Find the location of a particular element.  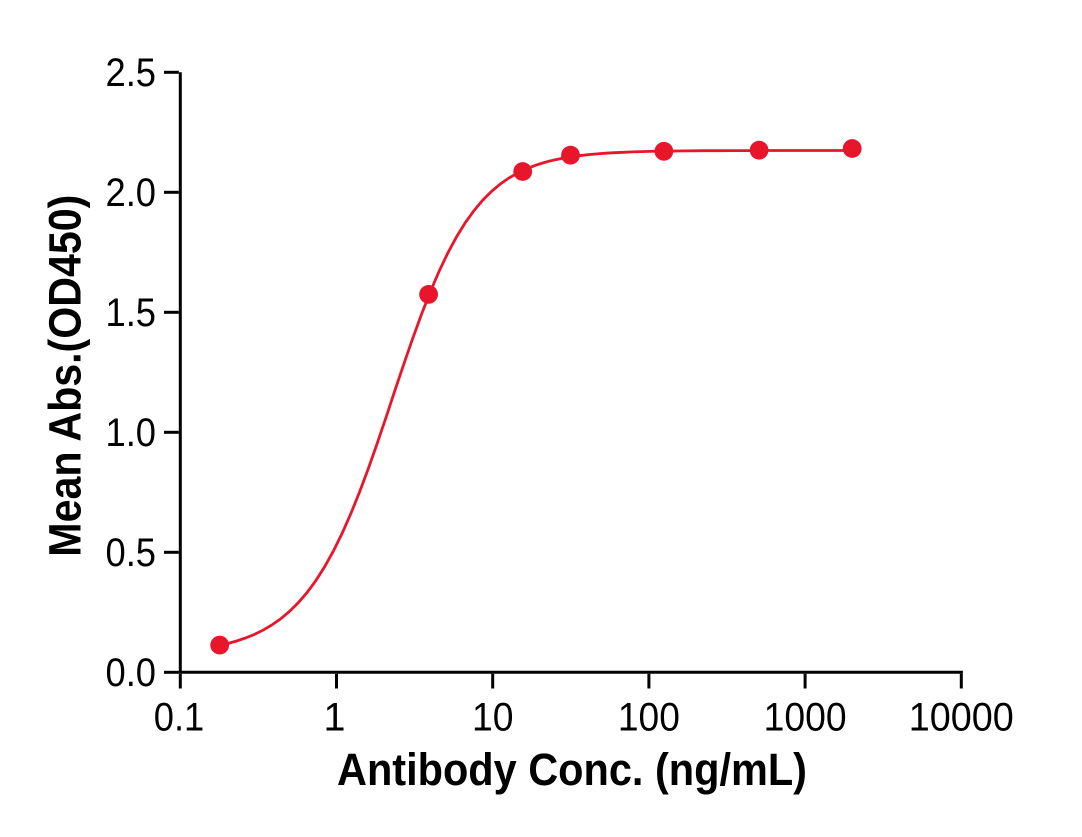

svg-text: 2.0 is located at coordinates (131, 193).